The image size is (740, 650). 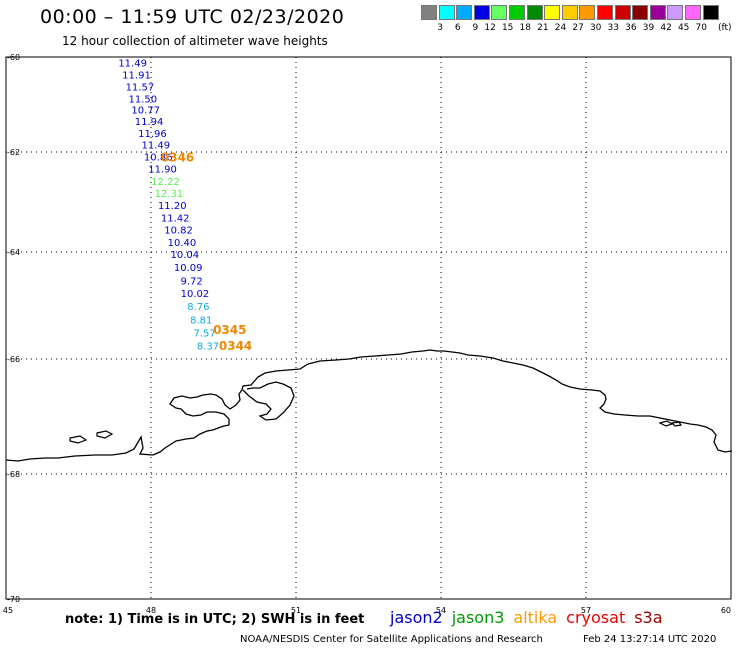 What do you see at coordinates (195, 294) in the screenshot?
I see `swh-label: 10.02` at bounding box center [195, 294].